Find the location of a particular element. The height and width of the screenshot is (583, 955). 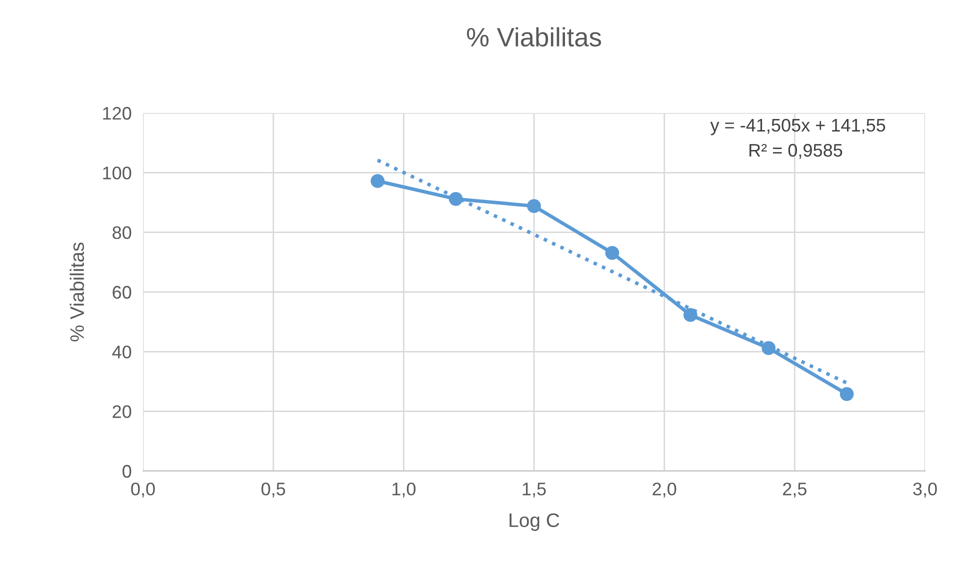

y-tick-label: 0 is located at coordinates (127, 471).